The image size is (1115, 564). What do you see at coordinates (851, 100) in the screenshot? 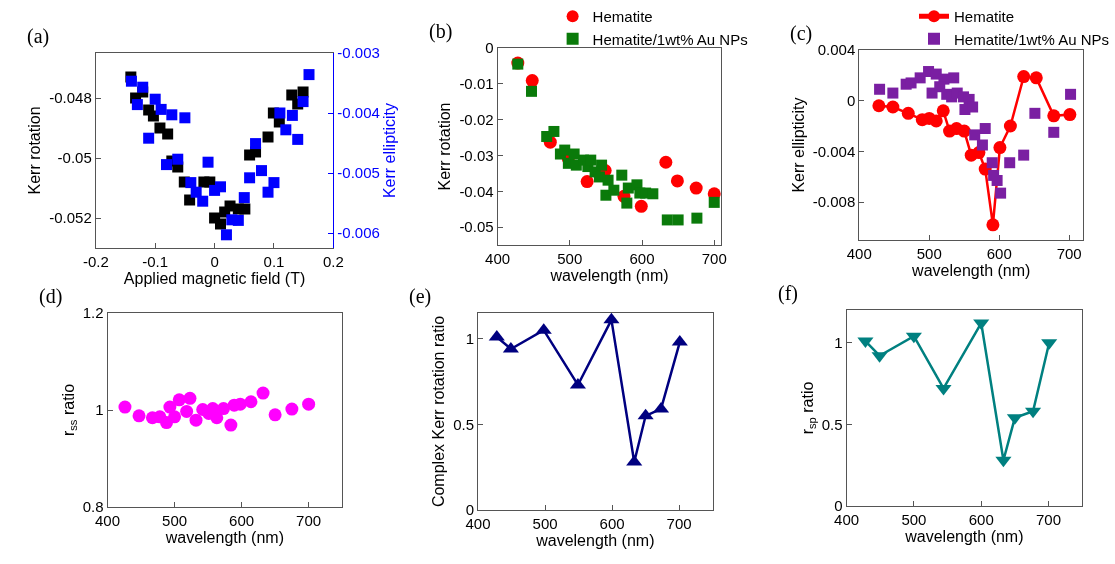
I see `y-tick-label: 0` at bounding box center [851, 100].